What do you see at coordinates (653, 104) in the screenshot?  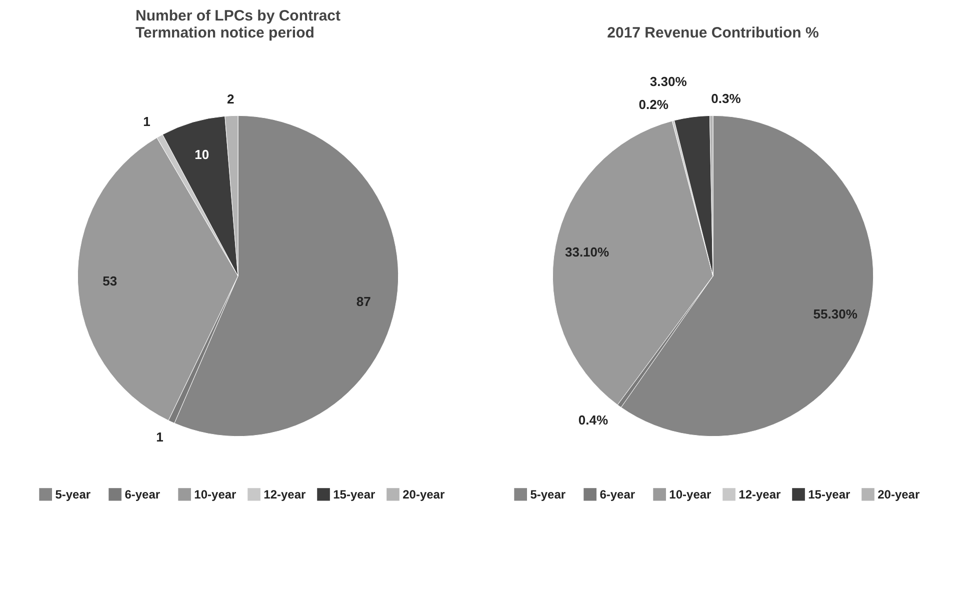 I see `data-label: 0.2%` at bounding box center [653, 104].